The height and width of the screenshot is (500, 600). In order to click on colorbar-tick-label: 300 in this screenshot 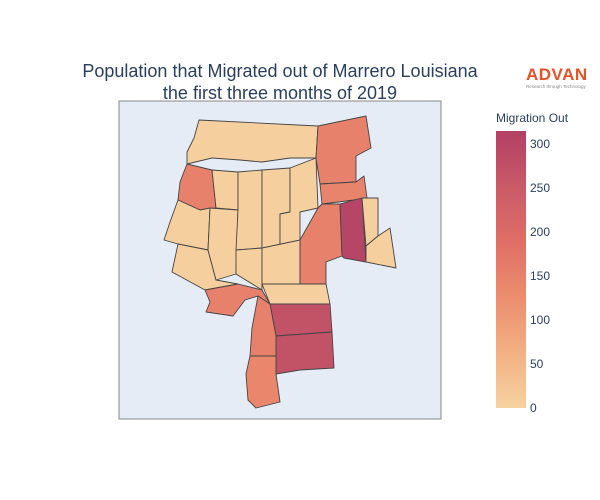, I will do `click(540, 144)`.